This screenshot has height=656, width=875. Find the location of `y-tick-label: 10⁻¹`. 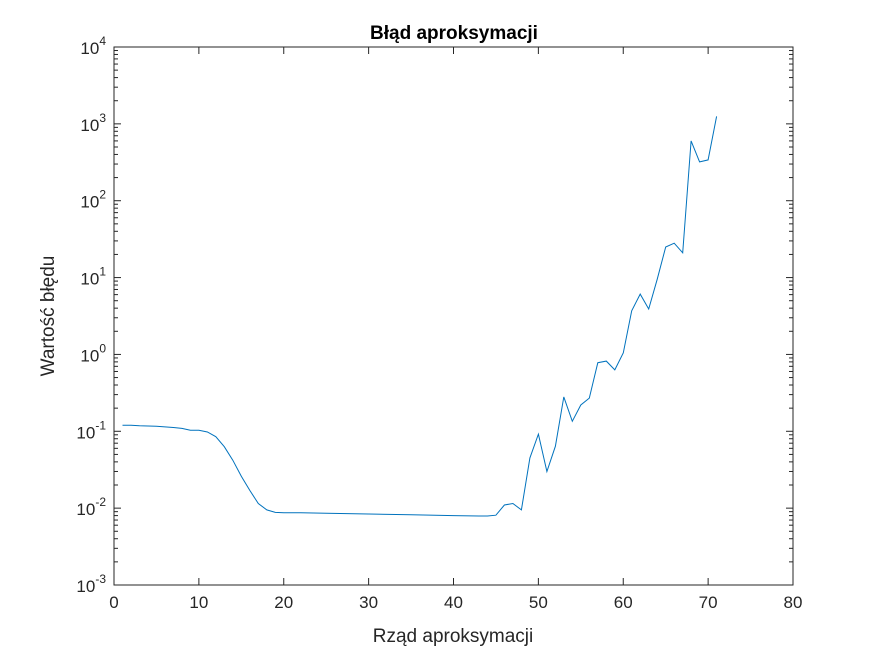

y-tick-label: 10⁻¹ is located at coordinates (91, 430).